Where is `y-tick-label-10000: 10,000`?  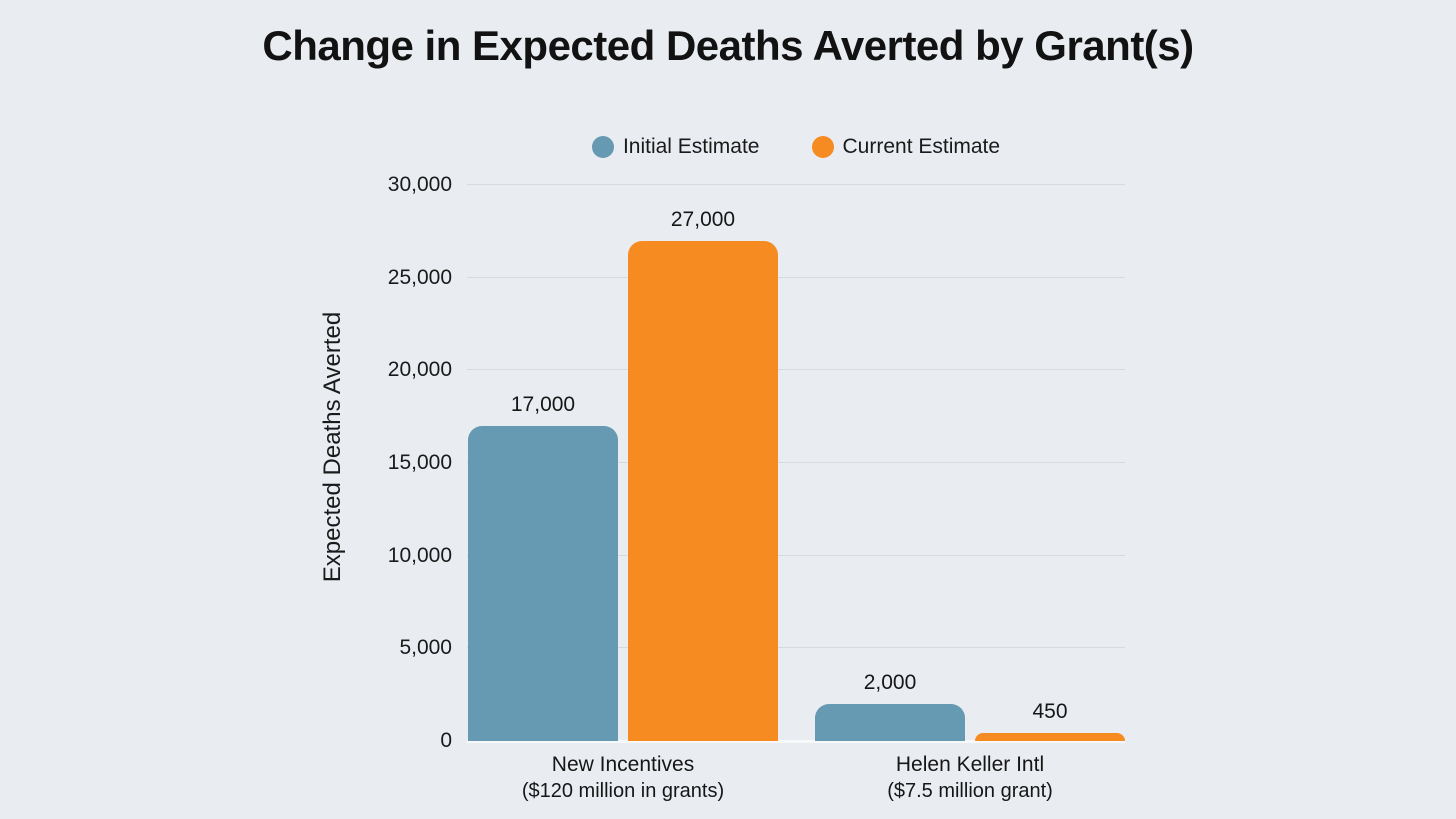
y-tick-label-10000: 10,000 is located at coordinates (419, 555).